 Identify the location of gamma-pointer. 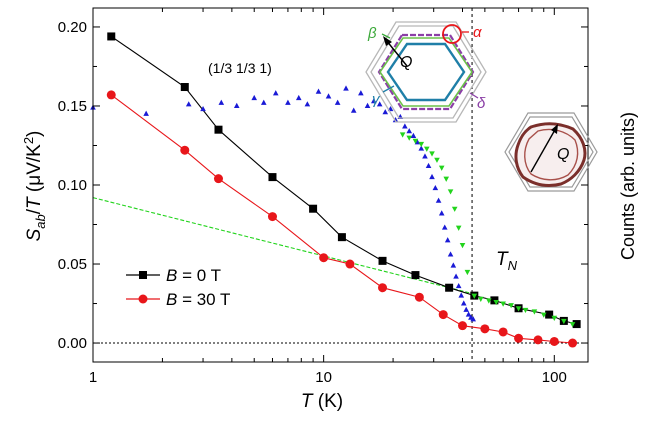
(388, 89).